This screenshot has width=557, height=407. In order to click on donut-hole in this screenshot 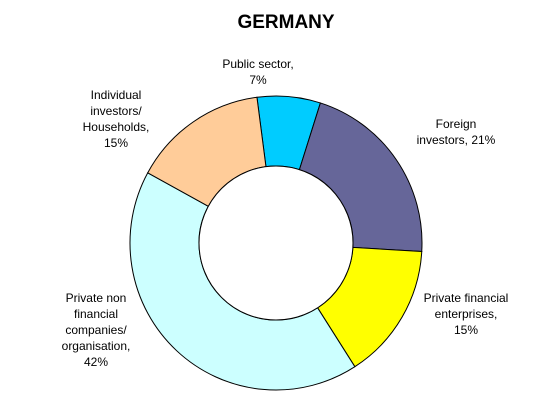, I will do `click(276, 243)`.